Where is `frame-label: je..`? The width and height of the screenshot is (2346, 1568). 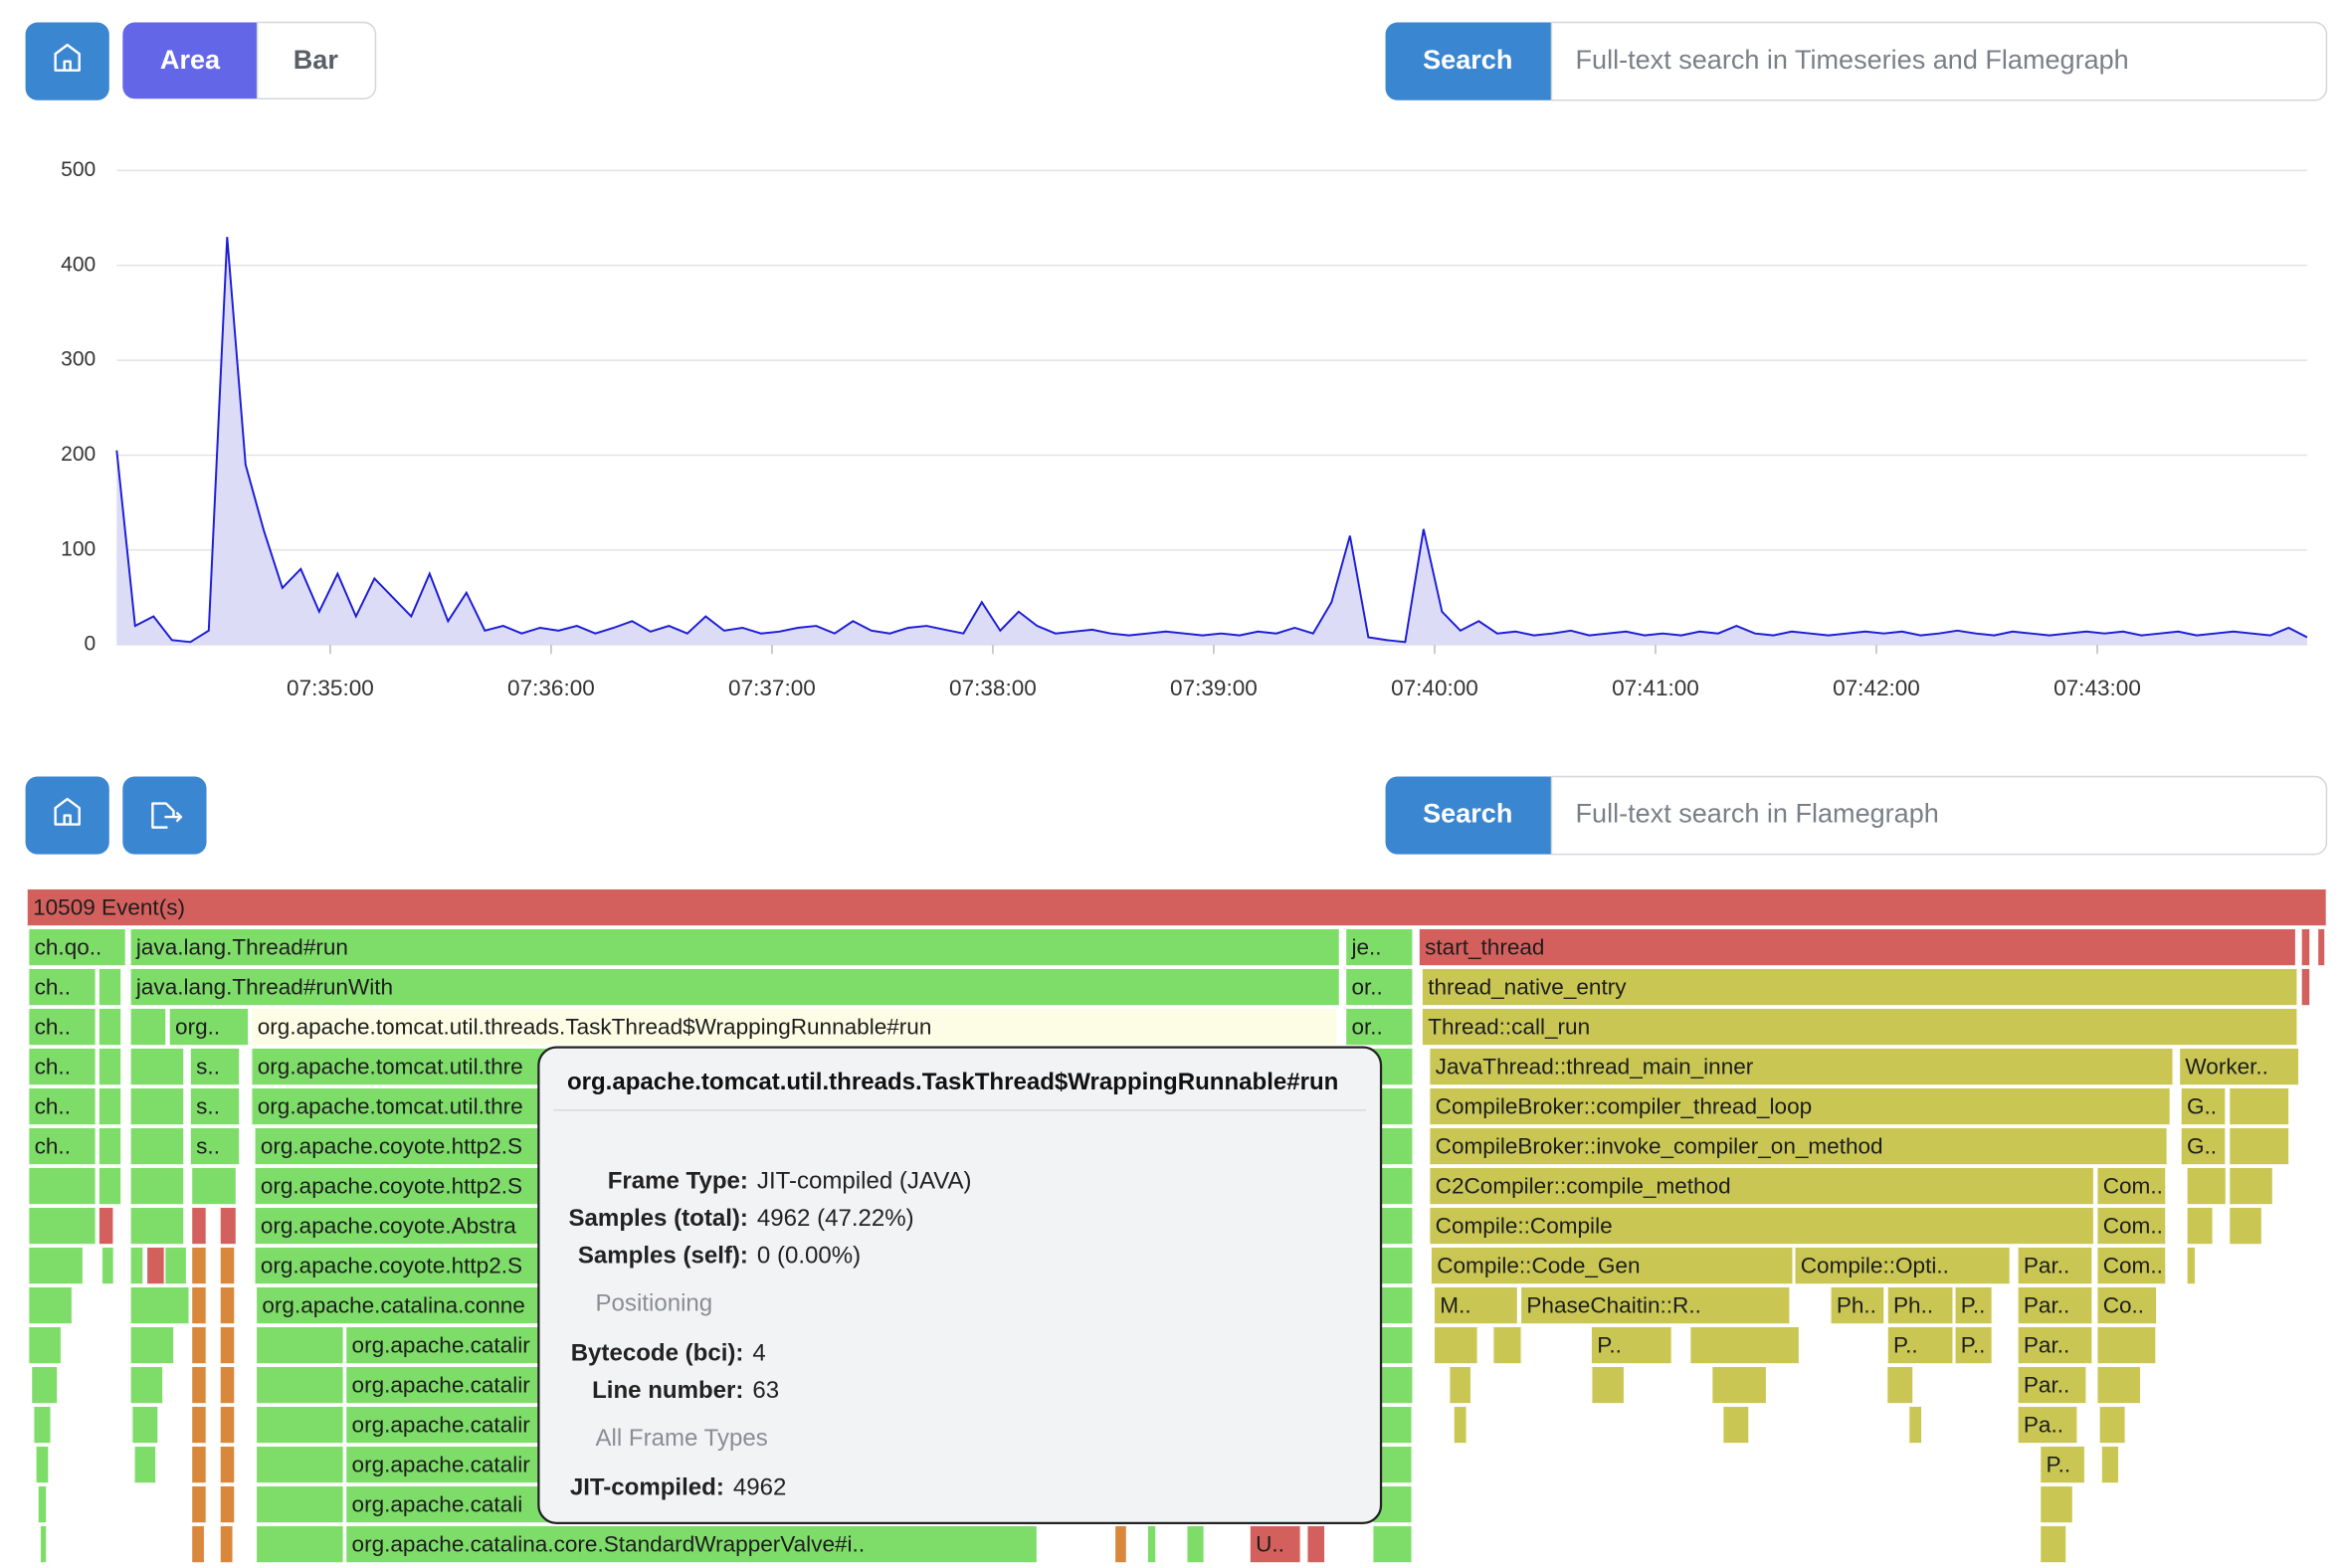
frame-label: je.. is located at coordinates (1366, 947).